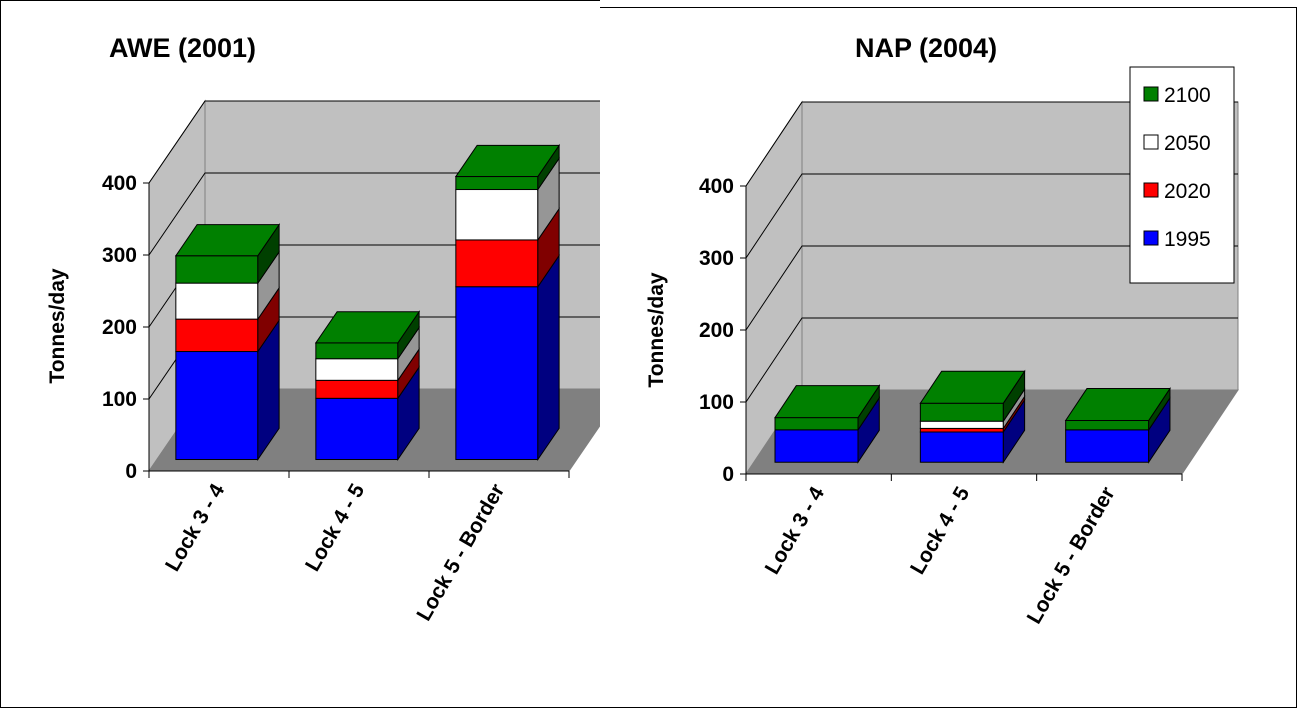 Image resolution: width=1297 pixels, height=709 pixels. I want to click on legend-entry: 1995, so click(1187, 239).